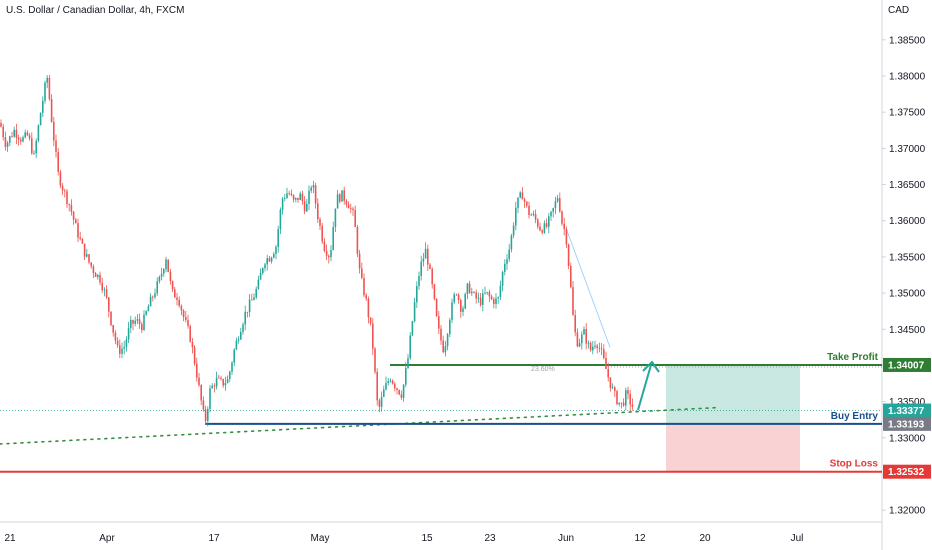 The height and width of the screenshot is (550, 932). What do you see at coordinates (566, 538) in the screenshot?
I see `time-tick-label: Jun` at bounding box center [566, 538].